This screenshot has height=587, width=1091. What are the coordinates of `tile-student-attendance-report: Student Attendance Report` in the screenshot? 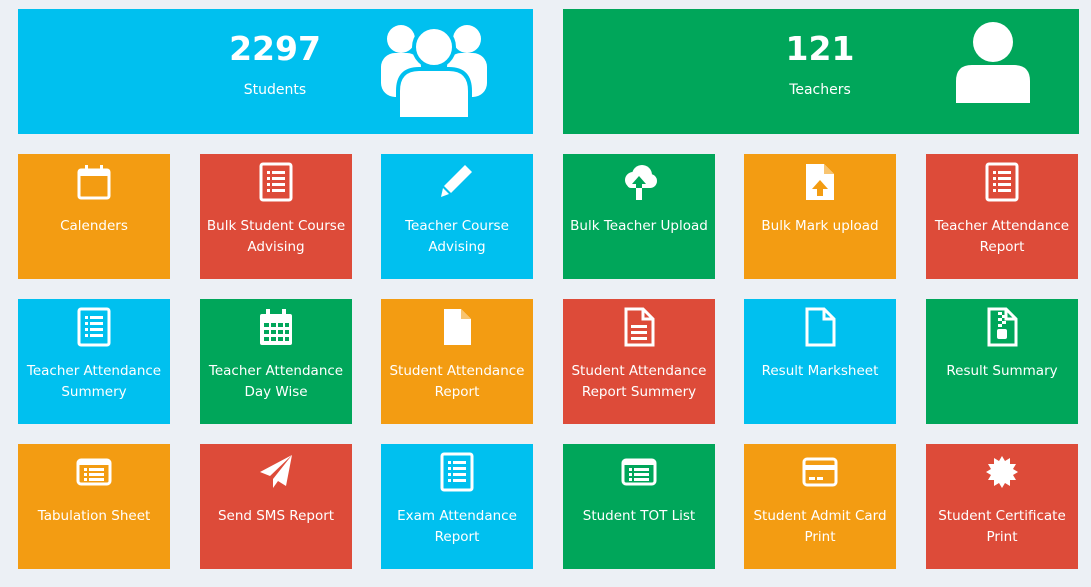 It's located at (457, 361).